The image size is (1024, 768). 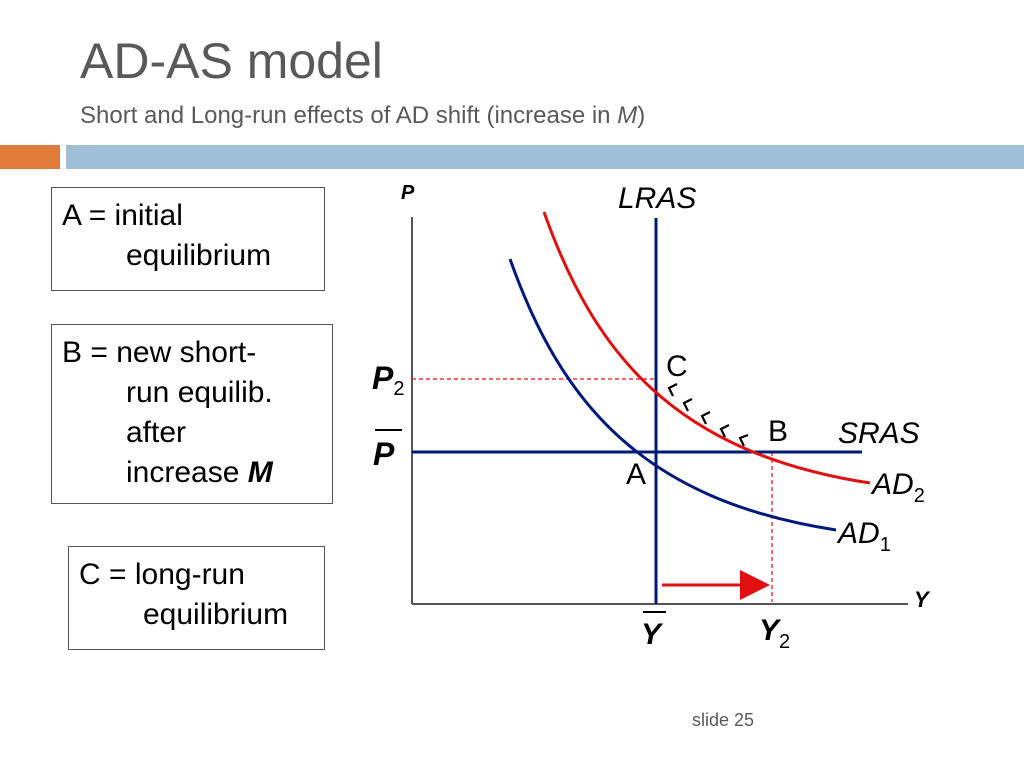 What do you see at coordinates (879, 433) in the screenshot?
I see `sras-label: SRAS` at bounding box center [879, 433].